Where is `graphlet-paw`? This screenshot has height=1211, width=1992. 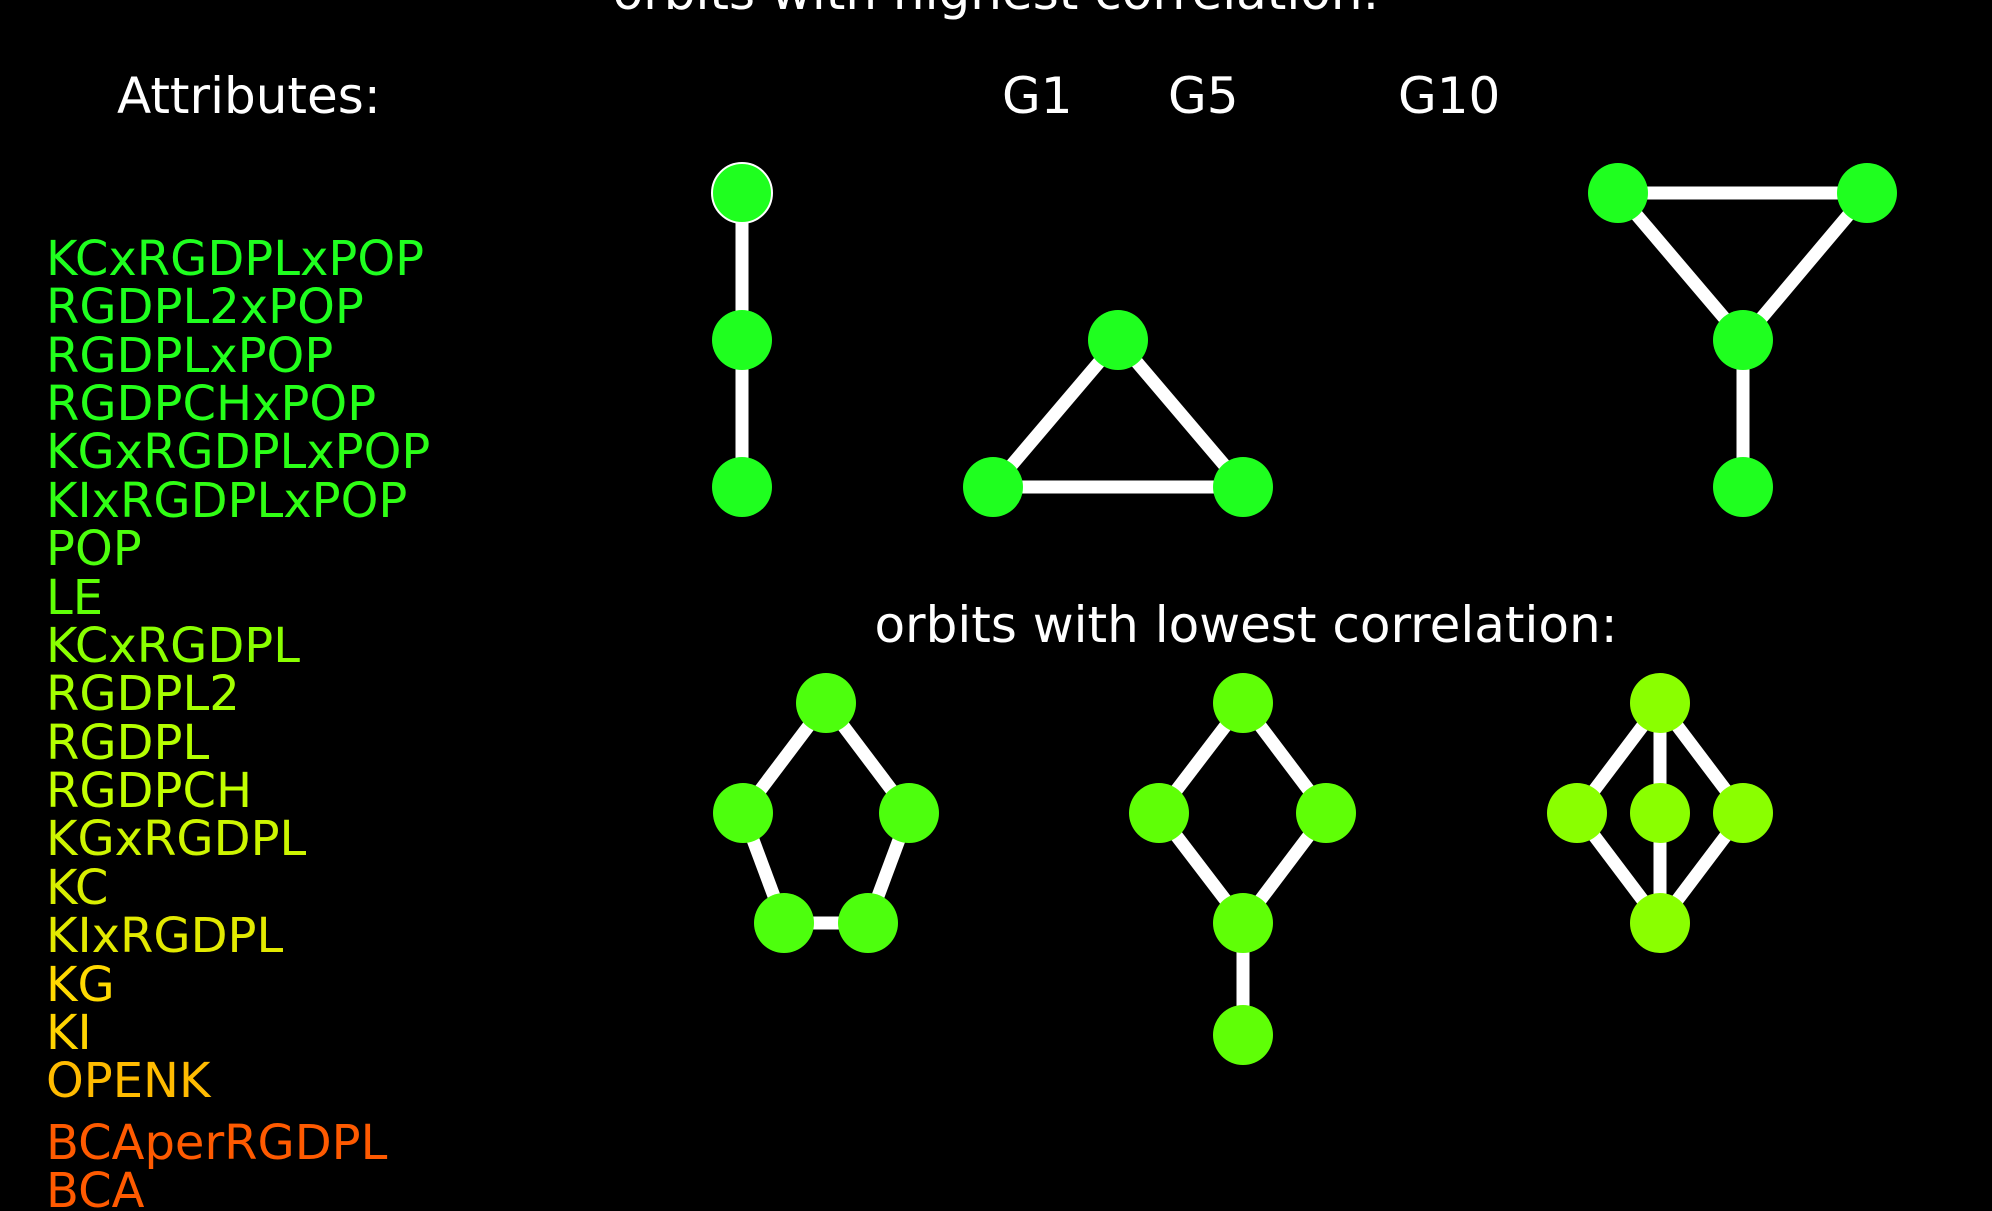
graphlet-paw is located at coordinates (1742, 340).